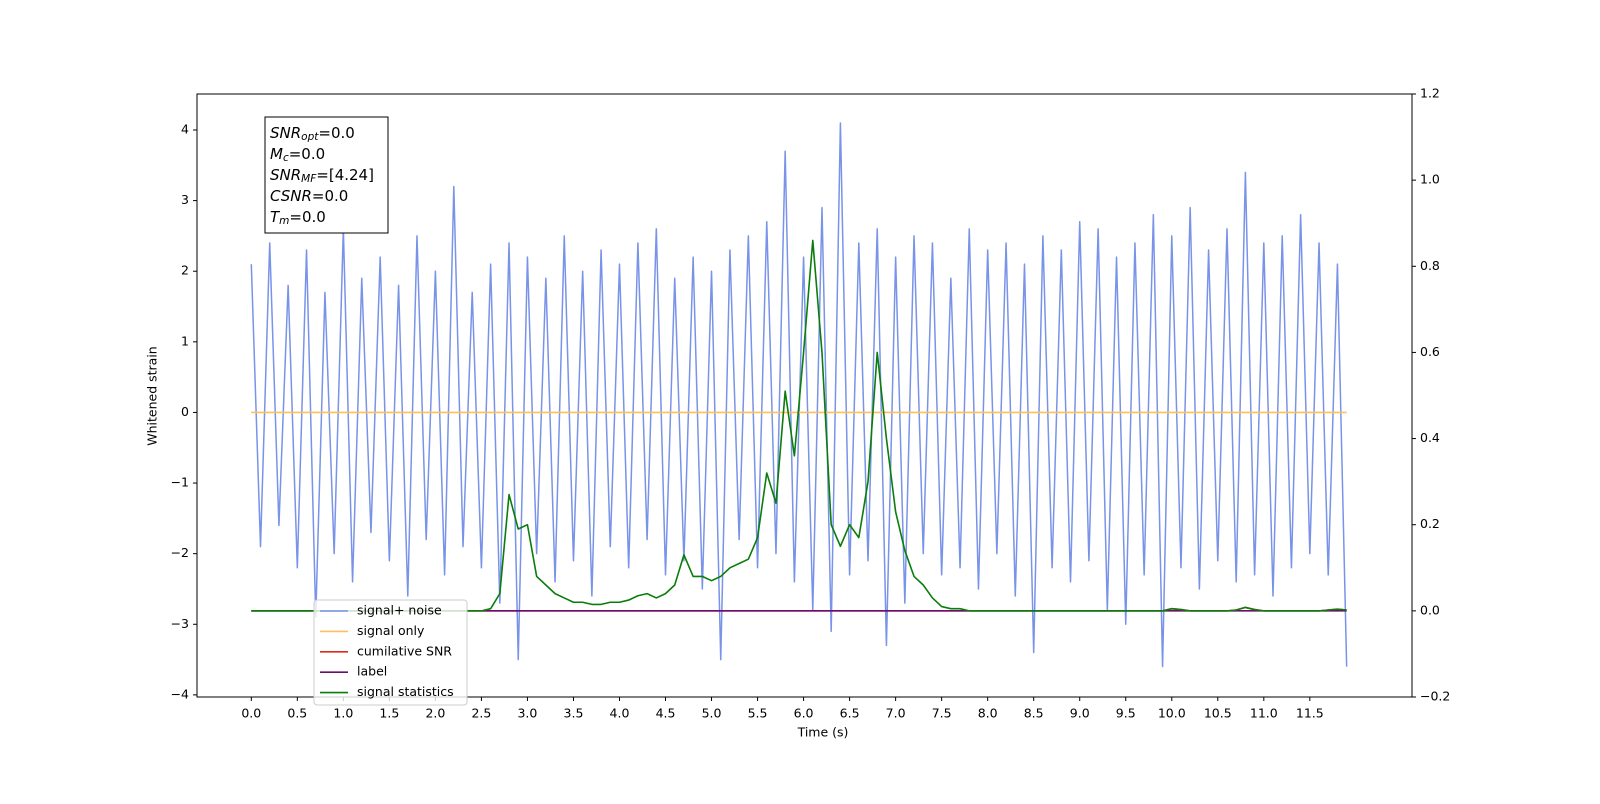 The width and height of the screenshot is (1600, 804). What do you see at coordinates (291, 196) in the screenshot?
I see `annotation-symbol: CSNR` at bounding box center [291, 196].